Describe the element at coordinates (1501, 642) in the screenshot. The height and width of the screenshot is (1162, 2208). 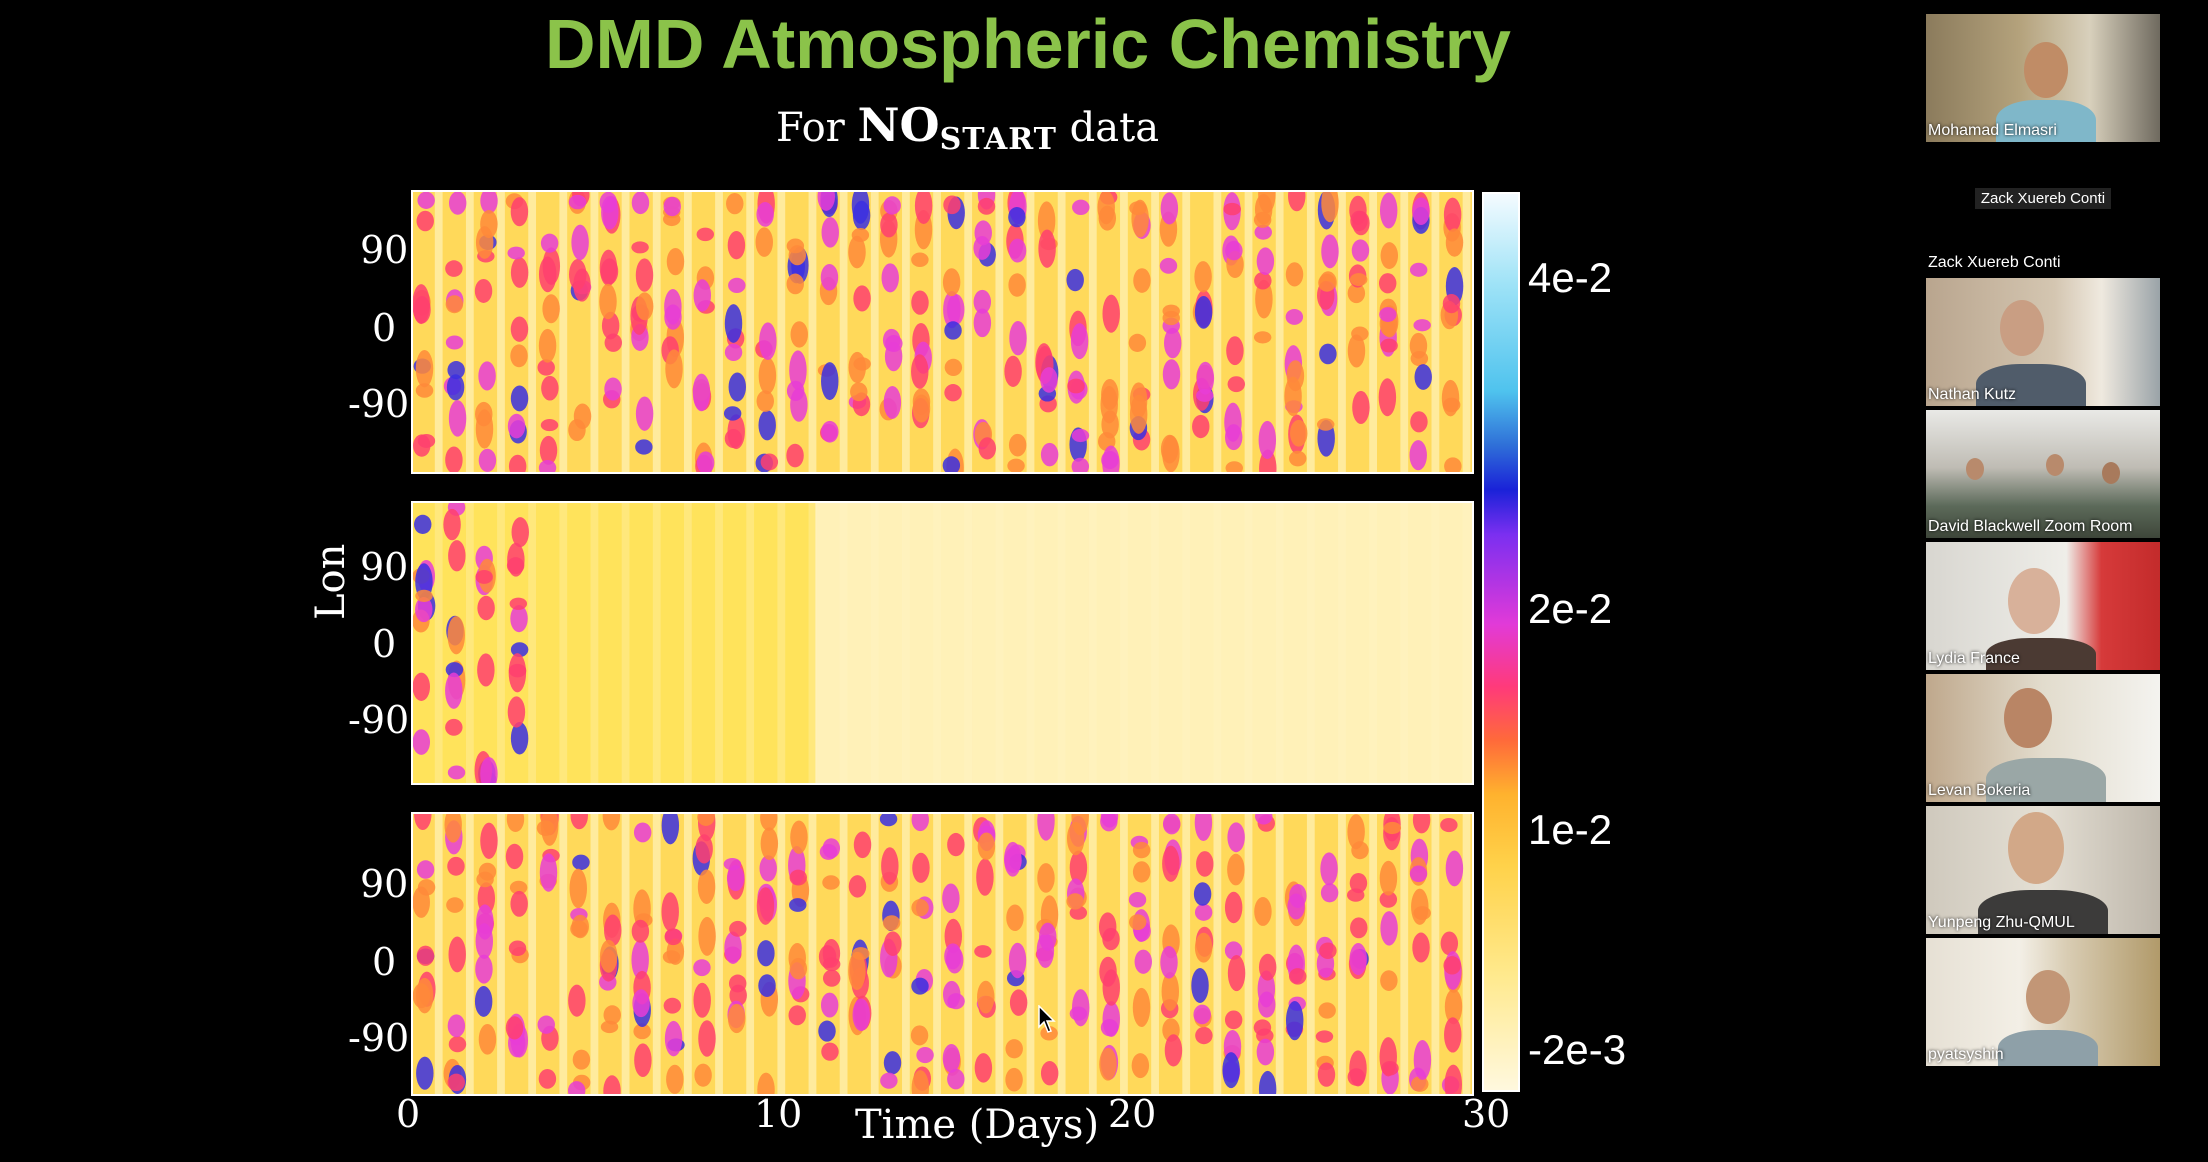
I see `colorbar` at that location.